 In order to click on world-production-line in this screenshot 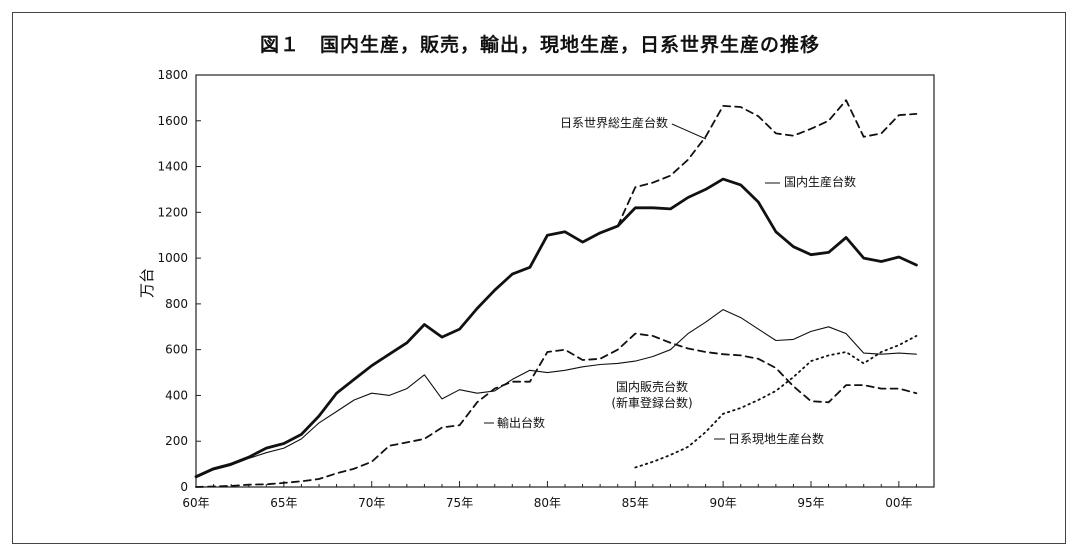, I will do `click(767, 163)`.